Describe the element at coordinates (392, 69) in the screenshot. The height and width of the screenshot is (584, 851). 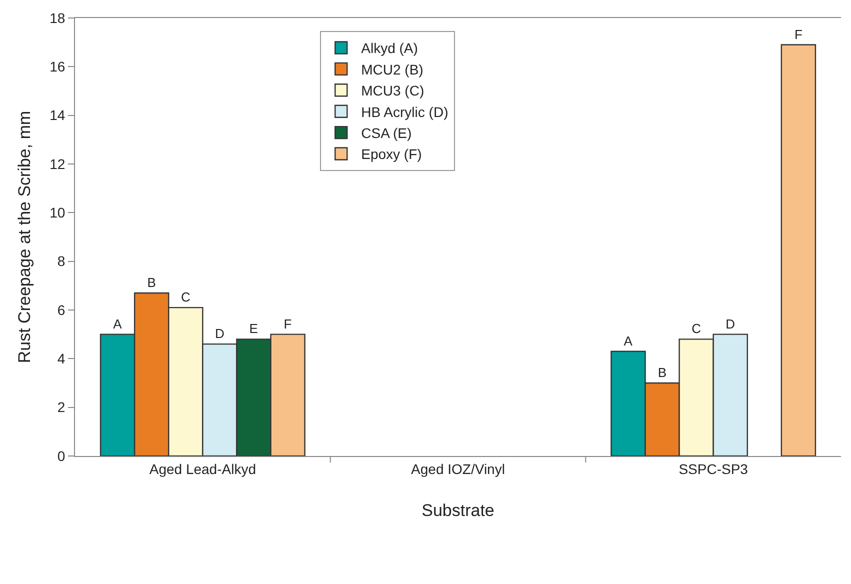
I see `legend-label: MCU2 (B)` at that location.